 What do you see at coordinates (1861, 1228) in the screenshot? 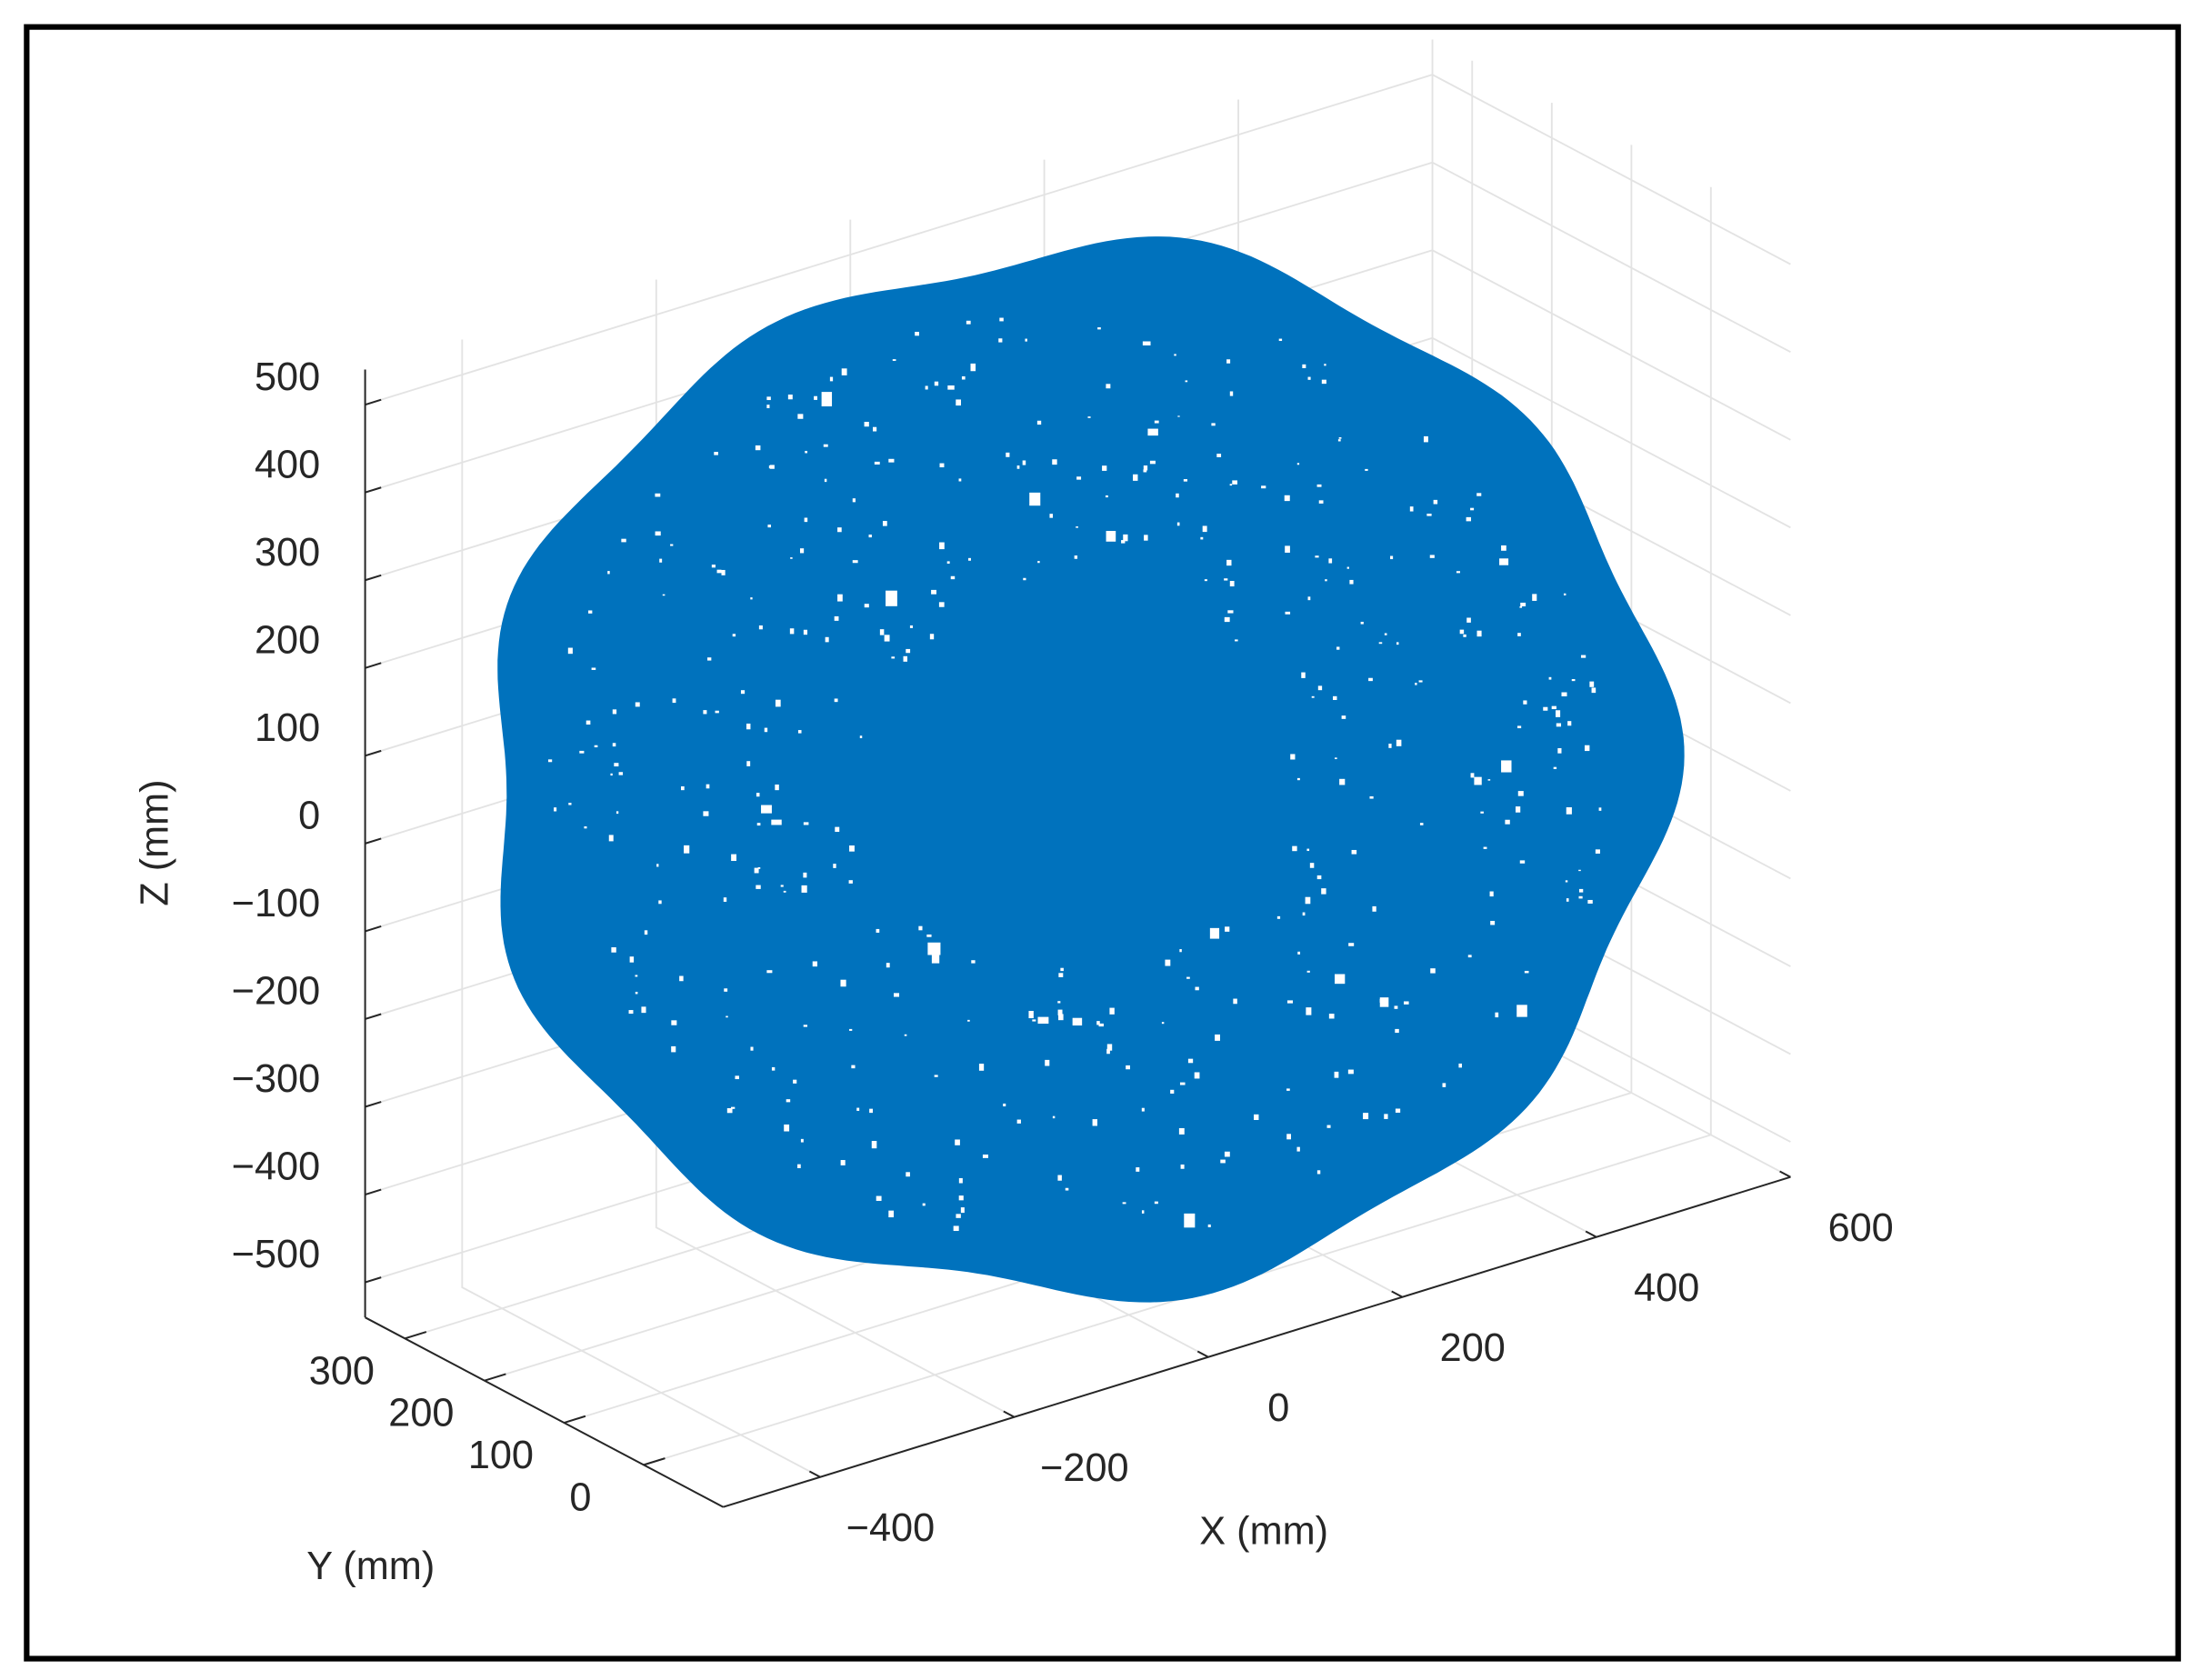
I see `x-tick-label: 600` at bounding box center [1861, 1228].